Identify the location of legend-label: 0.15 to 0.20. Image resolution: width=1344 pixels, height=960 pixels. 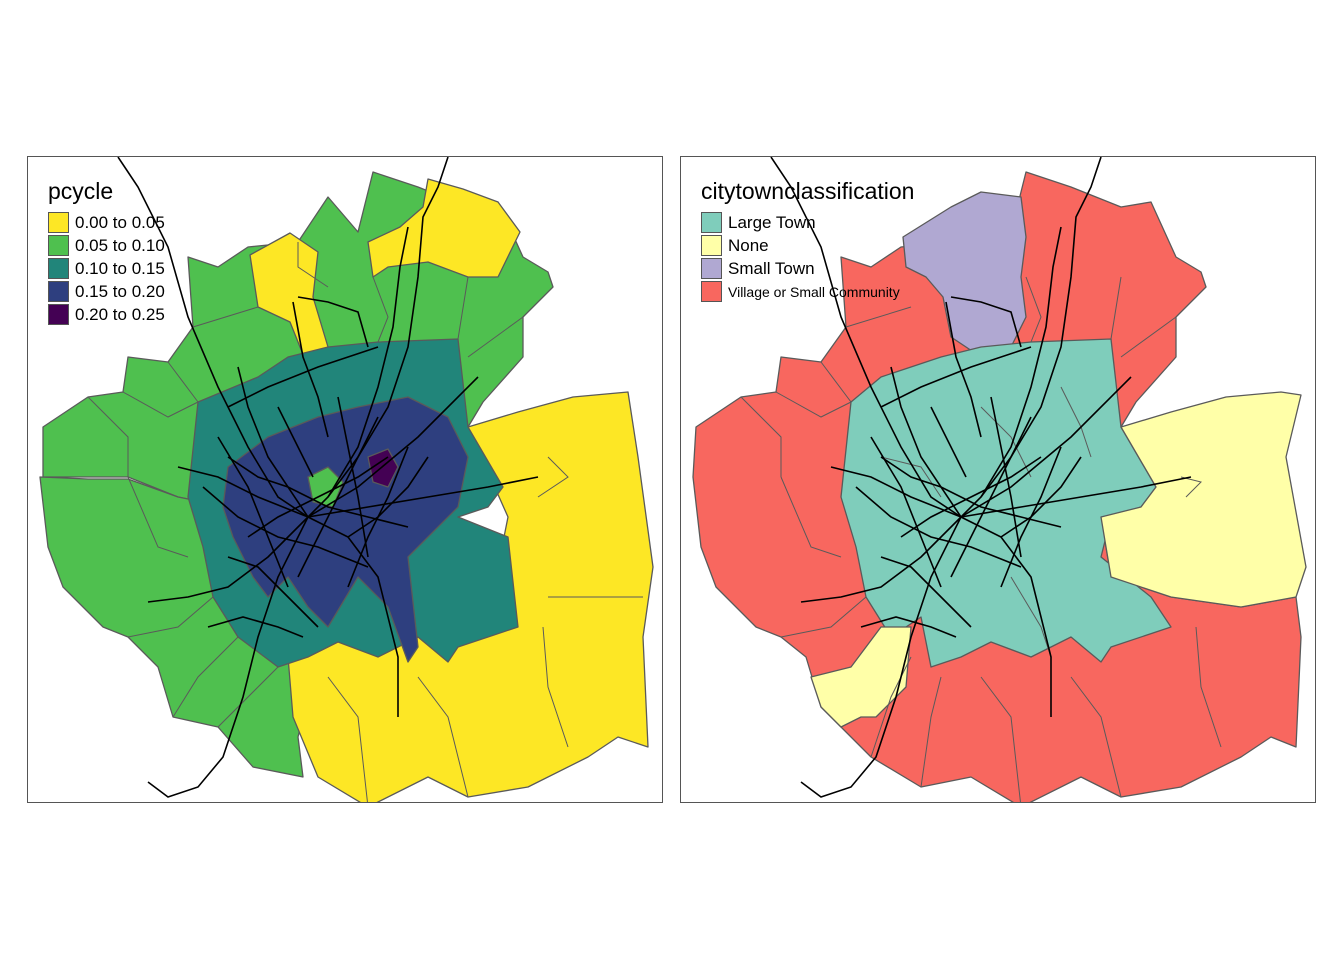
(120, 291).